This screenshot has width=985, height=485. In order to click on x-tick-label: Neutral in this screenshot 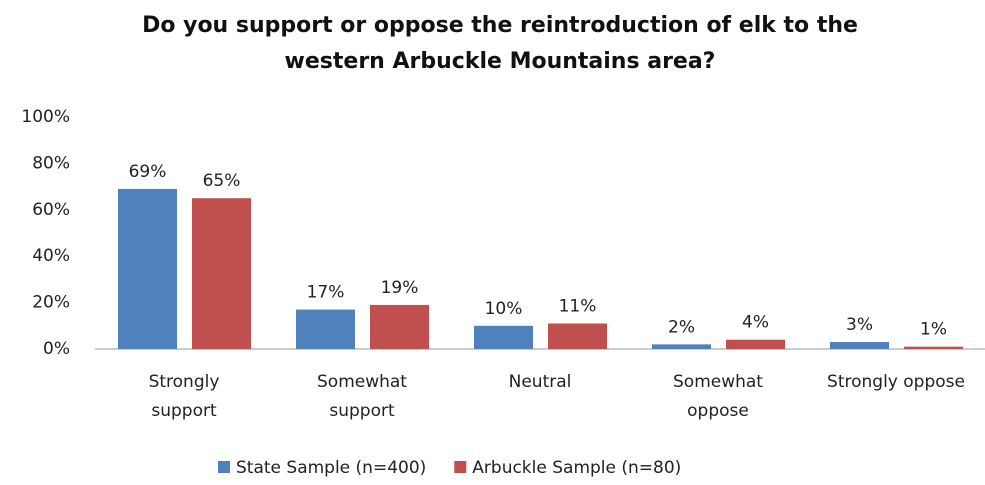, I will do `click(540, 382)`.